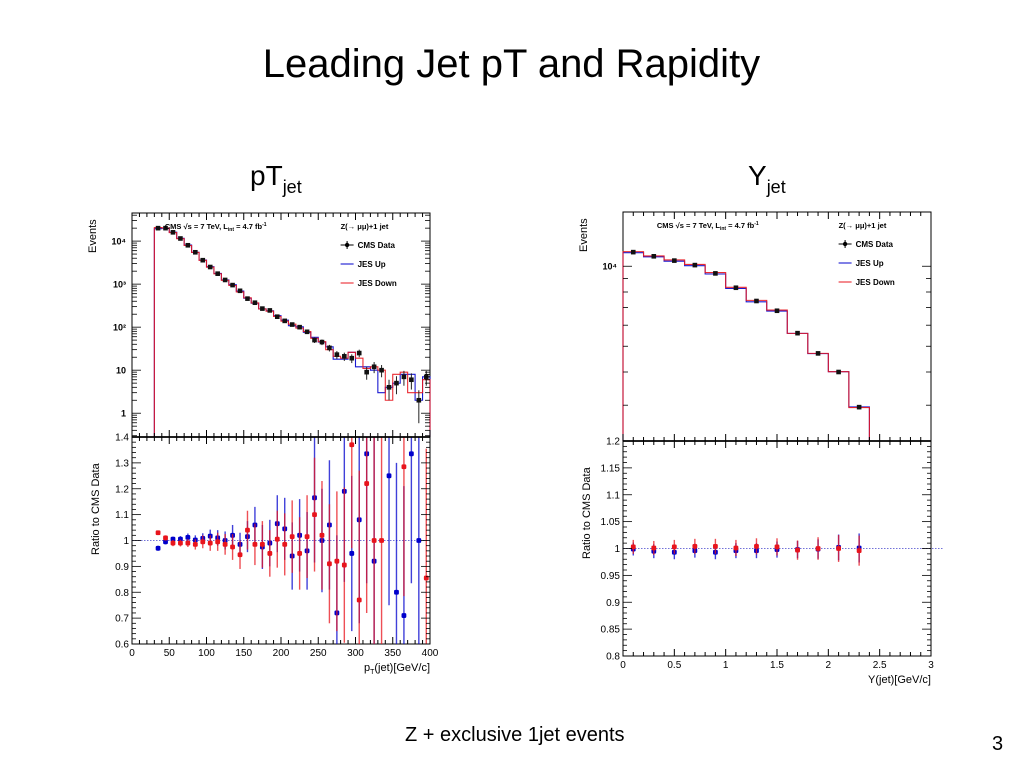 The width and height of the screenshot is (1023, 767). What do you see at coordinates (216, 227) in the screenshot?
I see `pt-top-annotation-cms: CMS √s = 7 TeV, Lint = 4.7 fb-1` at bounding box center [216, 227].